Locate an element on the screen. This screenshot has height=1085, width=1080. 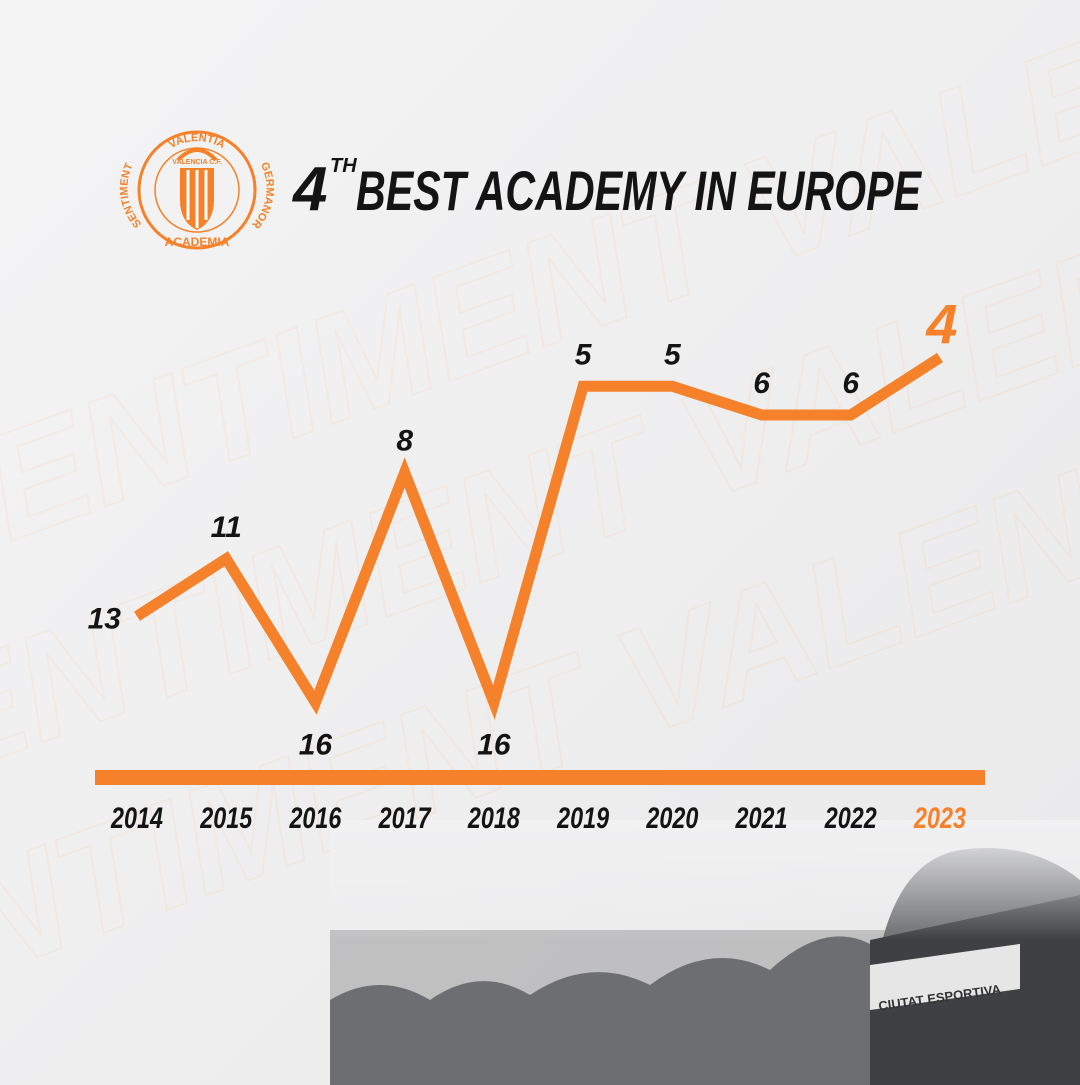
x-tick-label: 2016 is located at coordinates (315, 818).